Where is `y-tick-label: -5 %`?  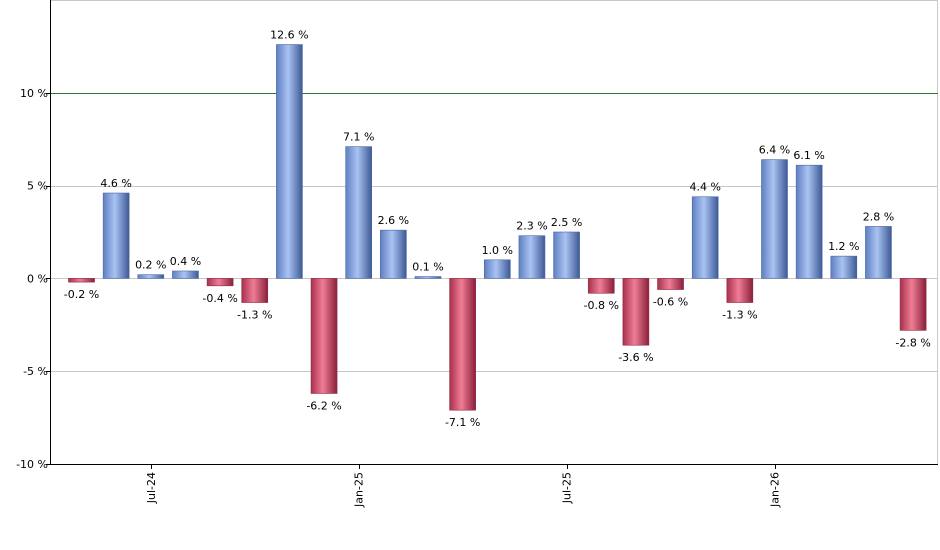 y-tick-label: -5 % is located at coordinates (35, 371).